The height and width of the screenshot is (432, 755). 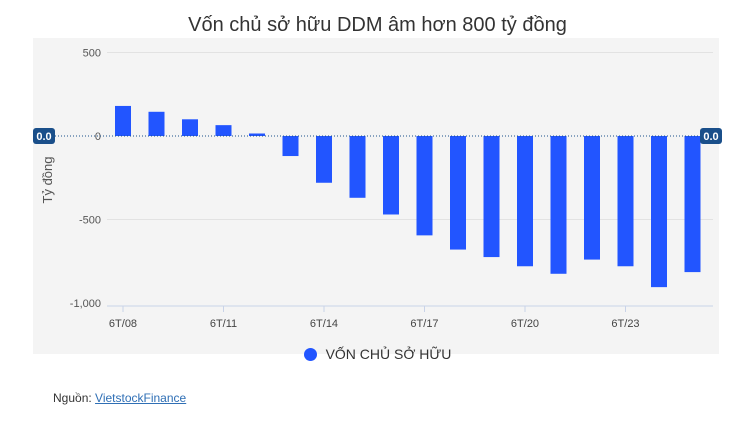 What do you see at coordinates (72, 398) in the screenshot?
I see `source-label: Nguồn:` at bounding box center [72, 398].